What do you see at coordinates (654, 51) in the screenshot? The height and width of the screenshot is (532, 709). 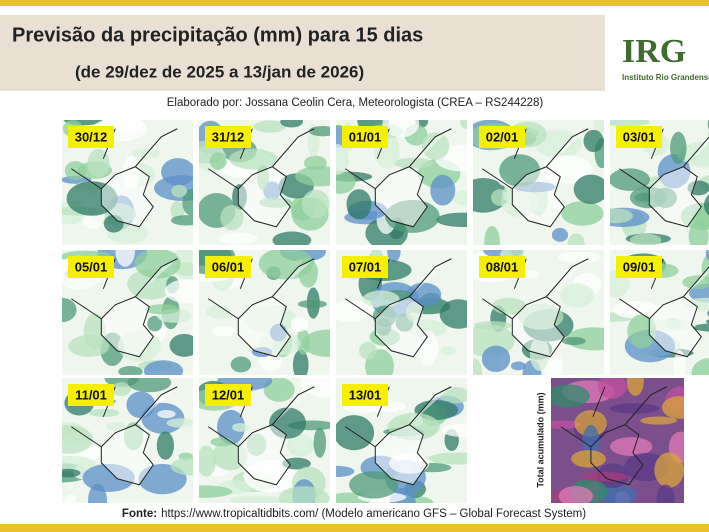 I see `logo-acronym: IRG` at bounding box center [654, 51].